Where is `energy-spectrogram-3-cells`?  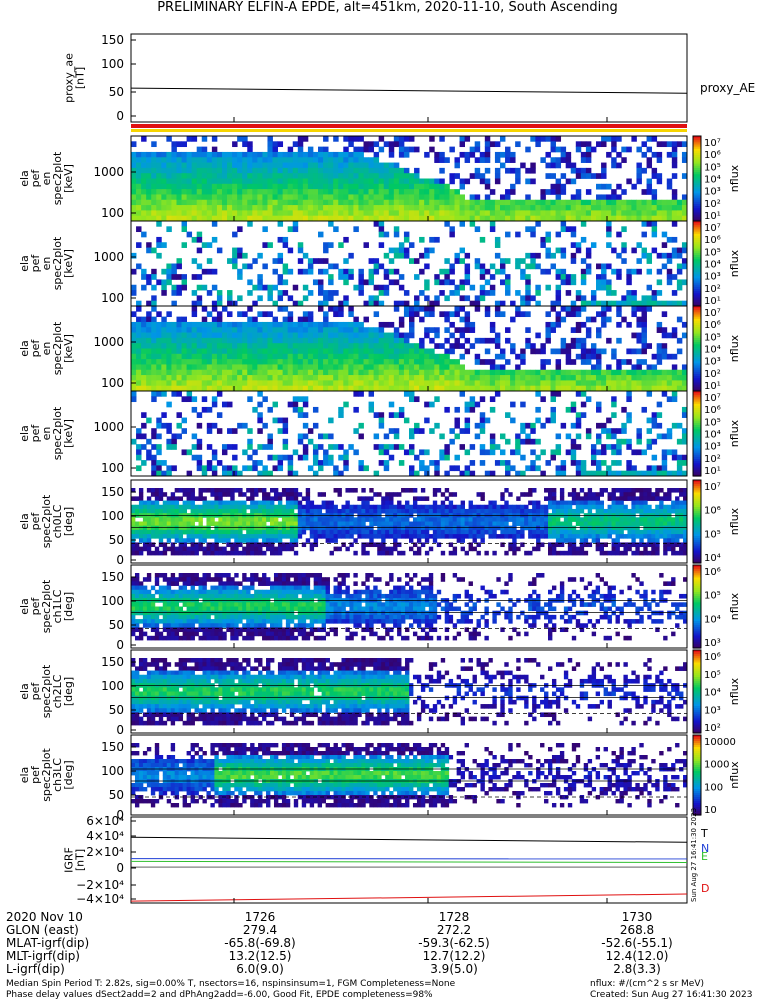
energy-spectrogram-3-cells is located at coordinates (409, 349).